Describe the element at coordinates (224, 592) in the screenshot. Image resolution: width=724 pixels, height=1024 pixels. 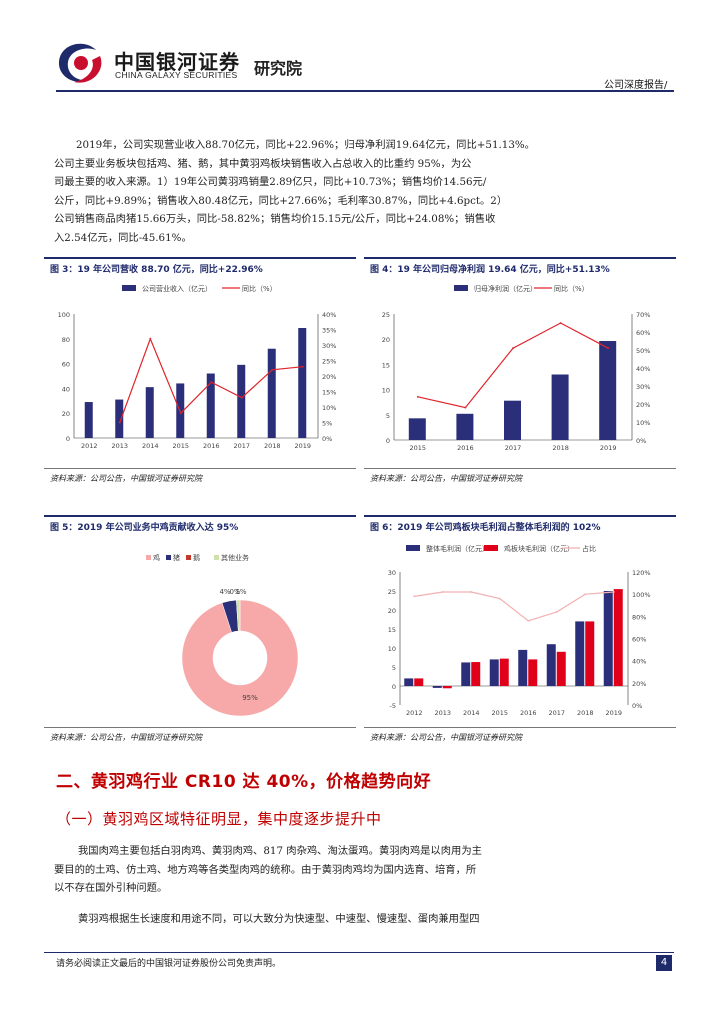
I see `pie-data-label: 4%` at that location.